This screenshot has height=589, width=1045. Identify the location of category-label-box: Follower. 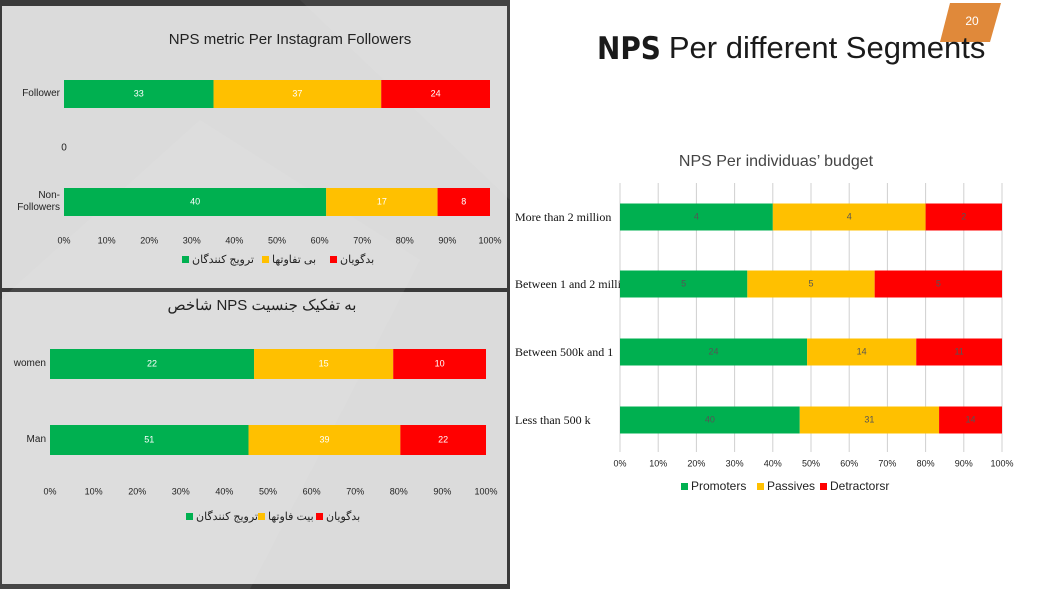
(41, 93).